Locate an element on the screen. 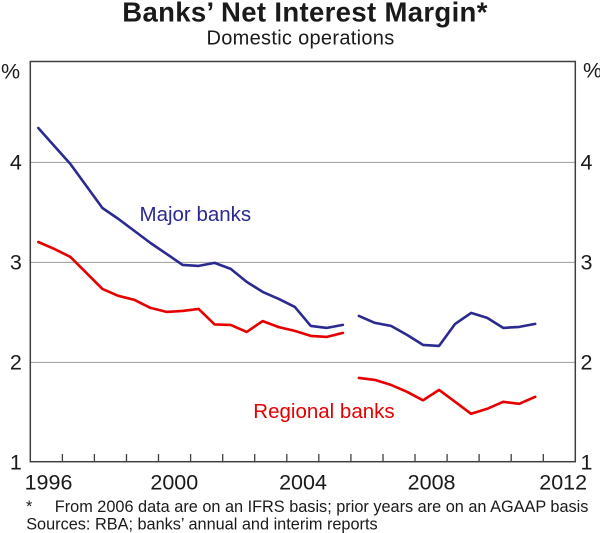 The height and width of the screenshot is (533, 600). svg-text: 2008 is located at coordinates (432, 483).